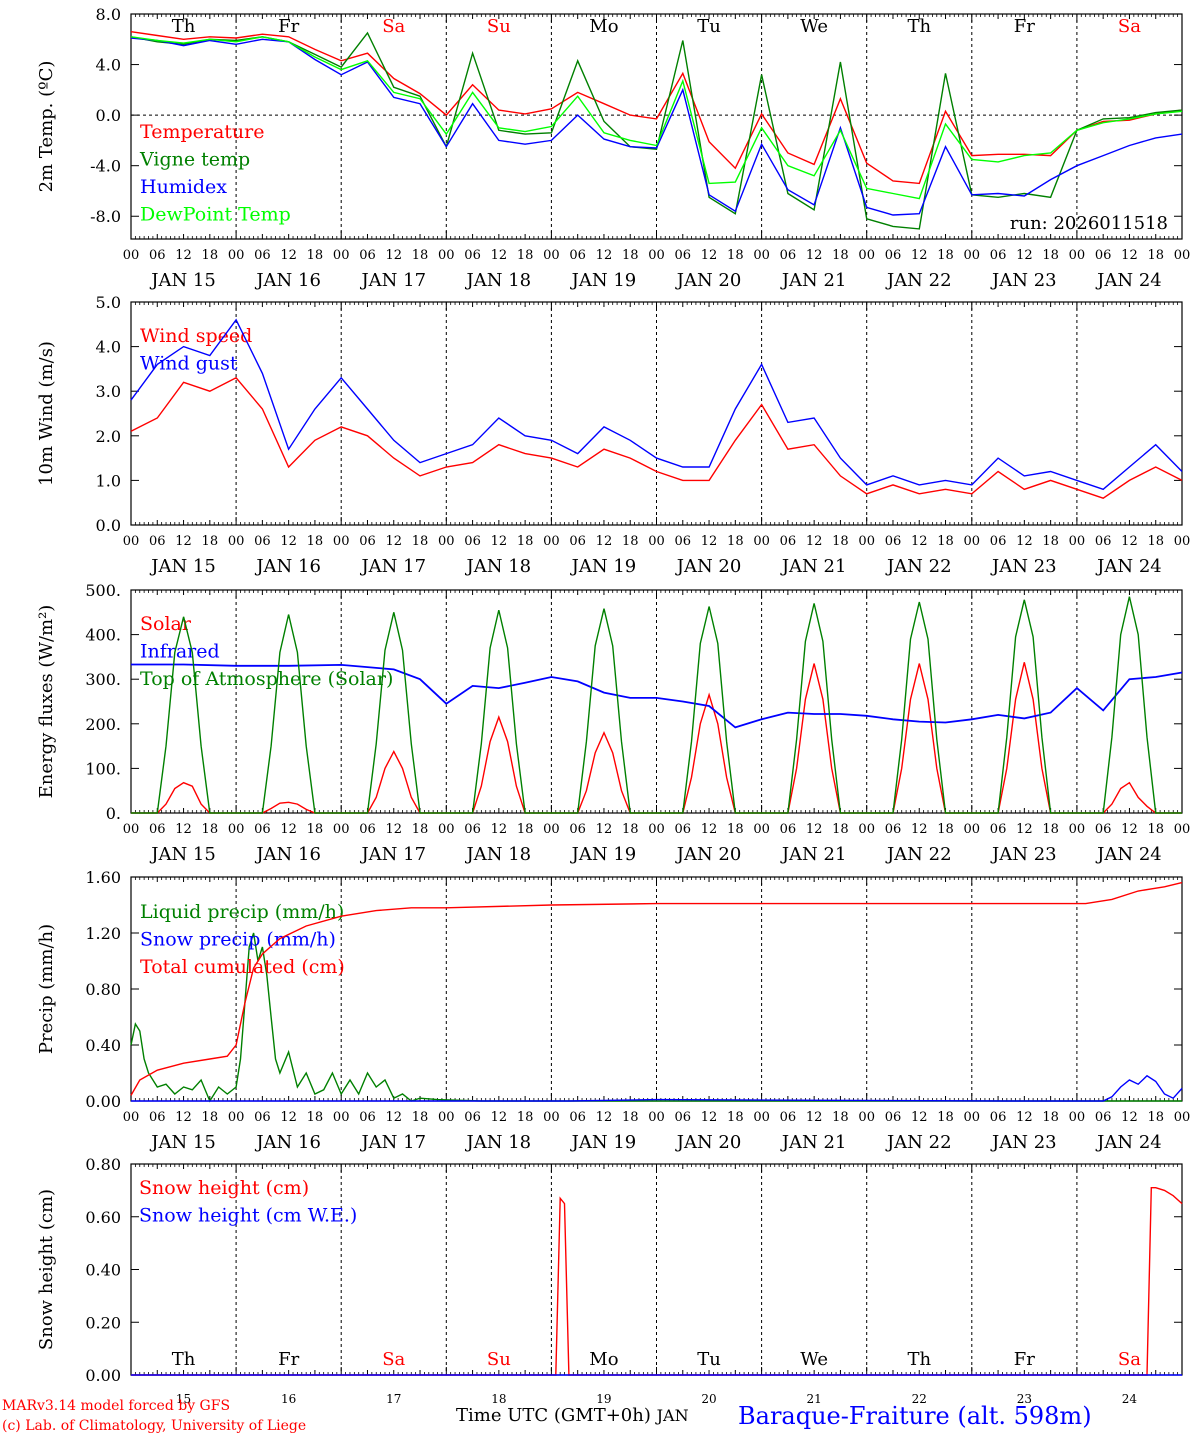 The width and height of the screenshot is (1194, 1440). What do you see at coordinates (202, 132) in the screenshot?
I see `legend-entry: Temperature` at bounding box center [202, 132].